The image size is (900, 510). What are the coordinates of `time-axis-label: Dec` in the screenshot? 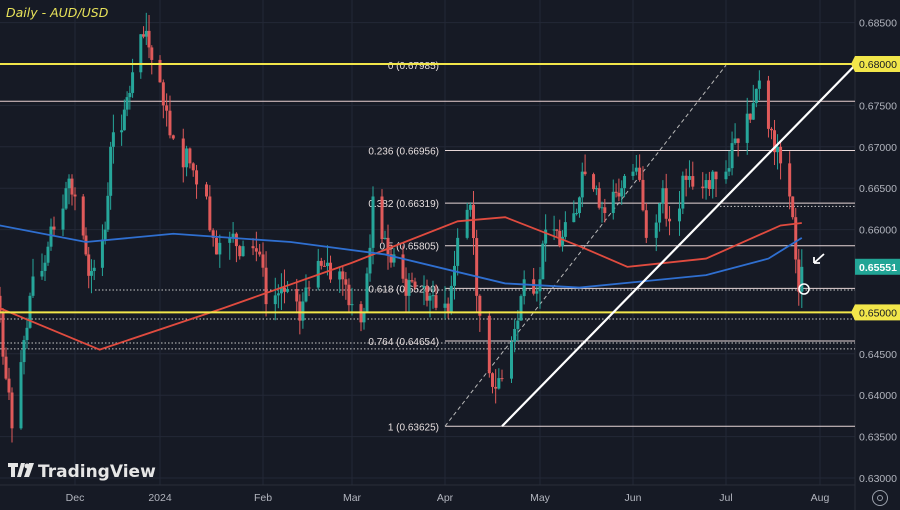 It's located at (75, 498).